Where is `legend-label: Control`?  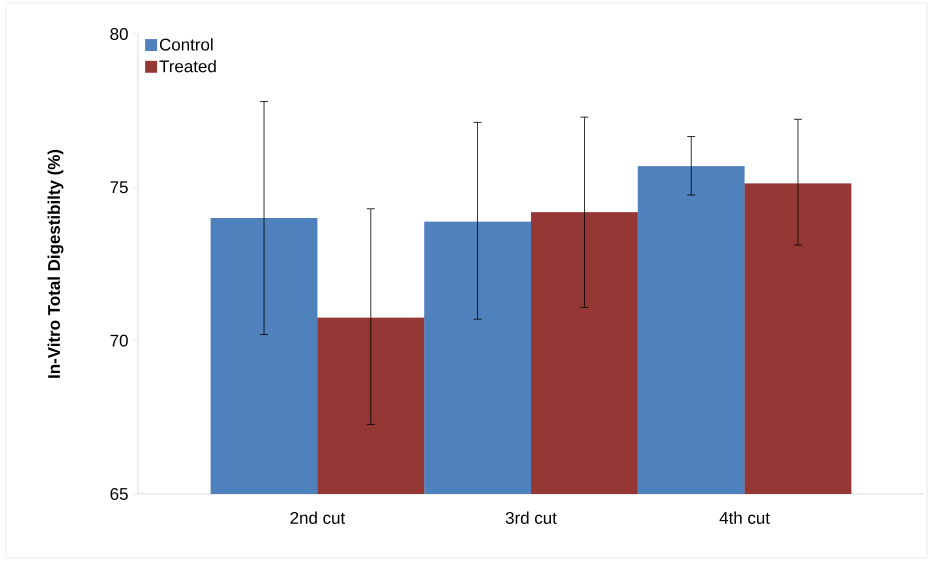
legend-label: Control is located at coordinates (186, 44).